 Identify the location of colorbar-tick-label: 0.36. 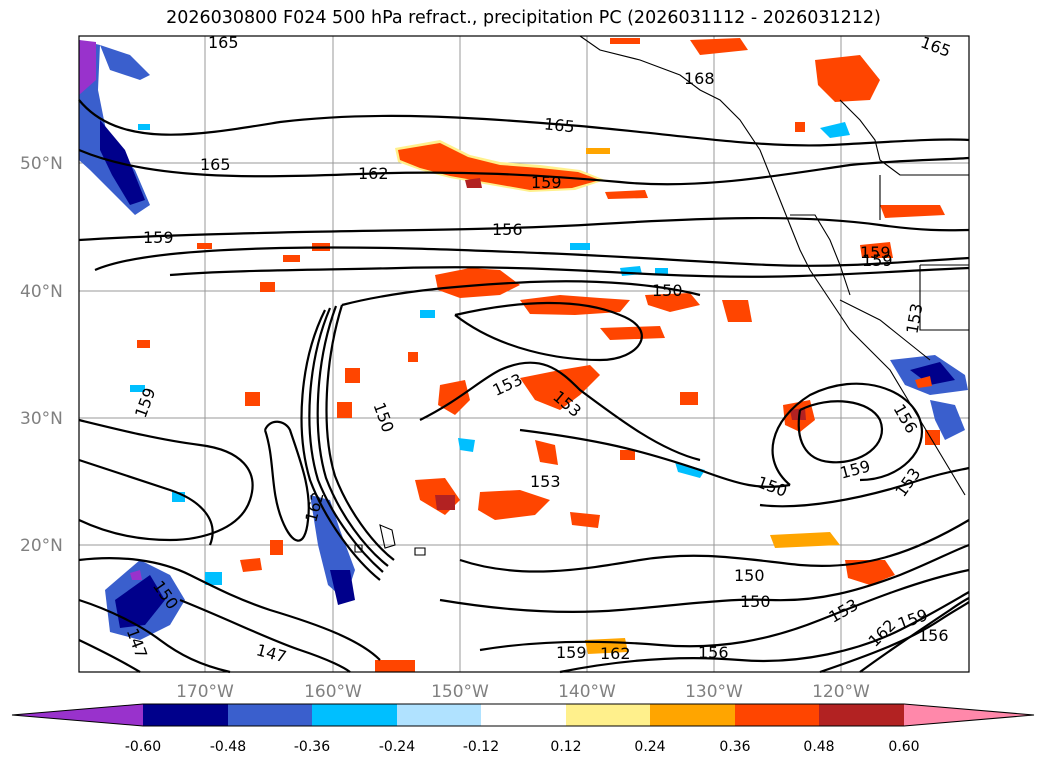
(734, 747).